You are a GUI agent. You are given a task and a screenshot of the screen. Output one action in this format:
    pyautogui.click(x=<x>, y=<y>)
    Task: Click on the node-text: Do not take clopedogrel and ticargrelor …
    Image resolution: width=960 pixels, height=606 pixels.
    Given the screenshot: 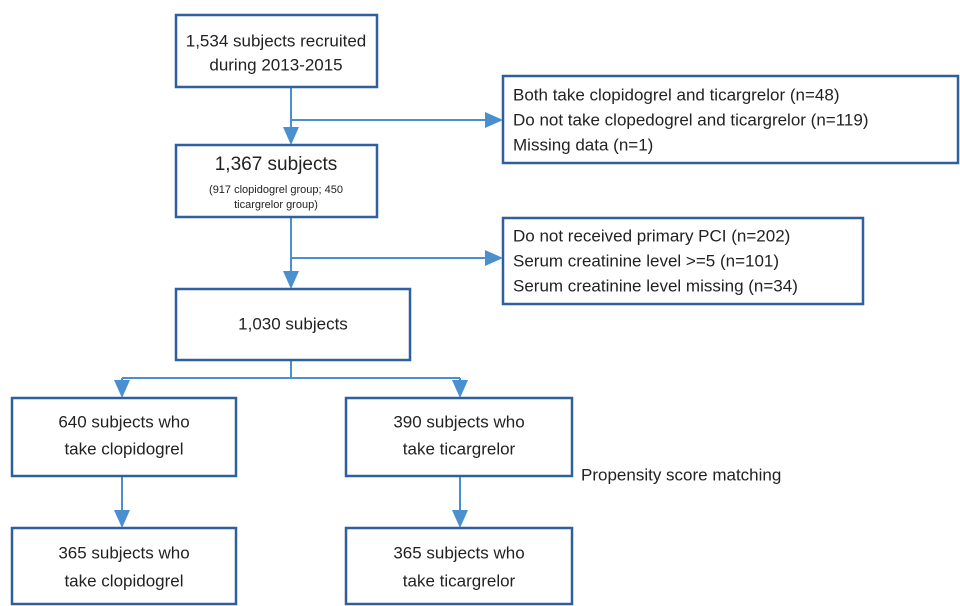 What is the action you would take?
    pyautogui.click(x=690, y=119)
    